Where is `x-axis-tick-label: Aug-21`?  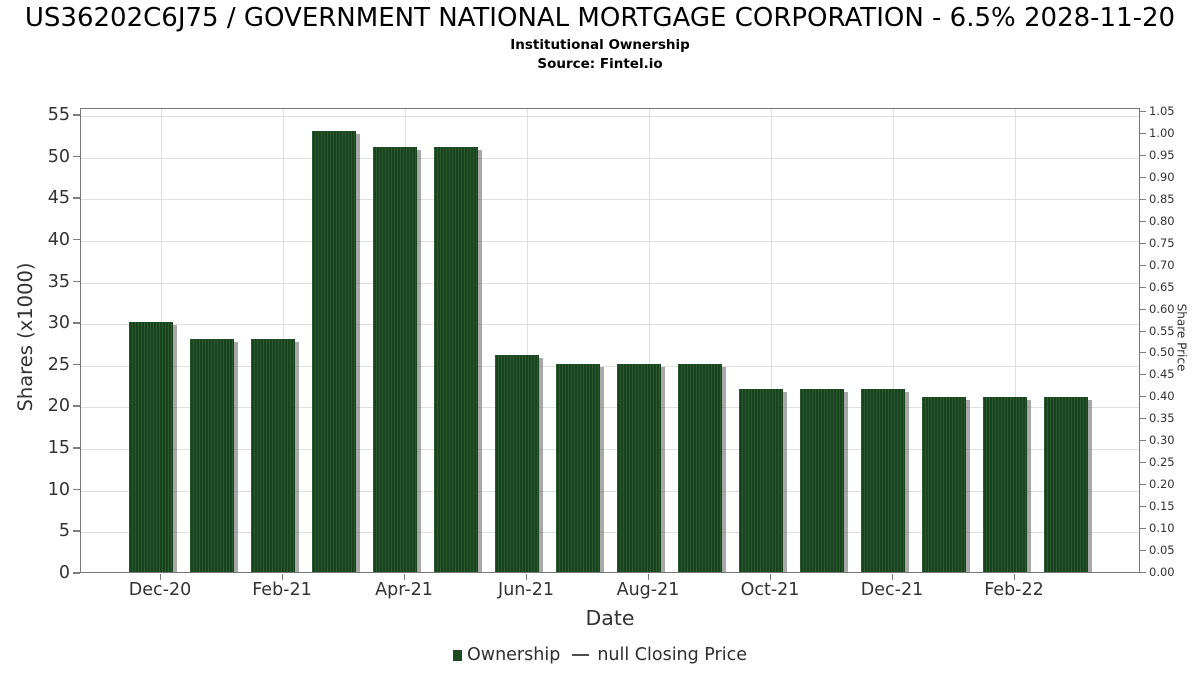 x-axis-tick-label: Aug-21 is located at coordinates (648, 590).